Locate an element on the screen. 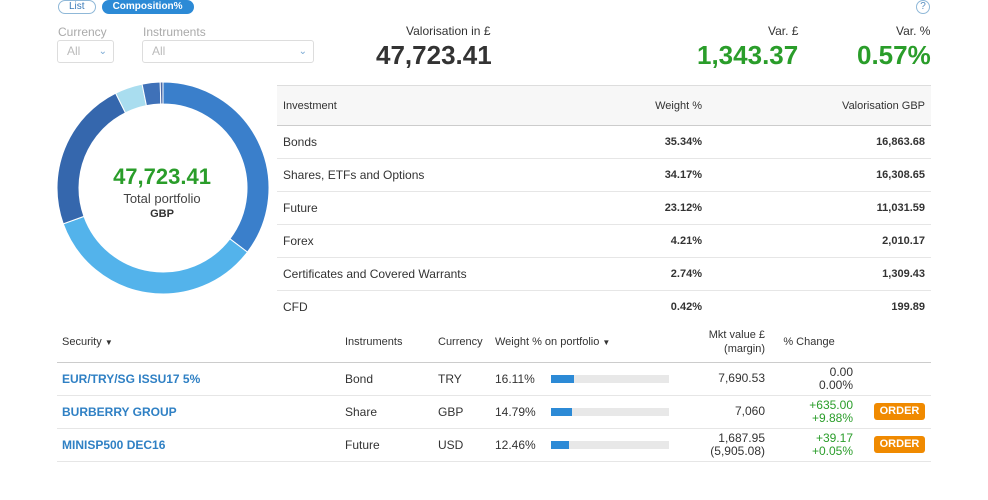 Image resolution: width=988 pixels, height=500 pixels. table-row: Forex 4.21% 2,010.17 is located at coordinates (604, 241).